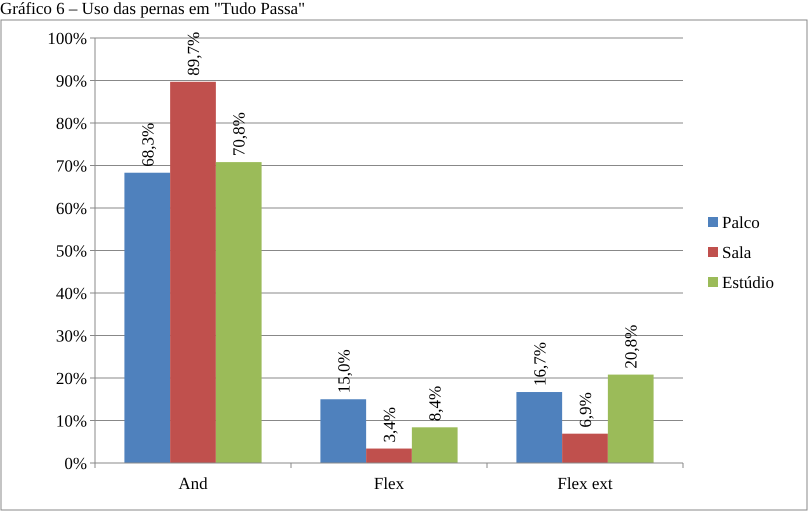 The height and width of the screenshot is (511, 808). What do you see at coordinates (71, 250) in the screenshot?
I see `y-tick-label: 50%` at bounding box center [71, 250].